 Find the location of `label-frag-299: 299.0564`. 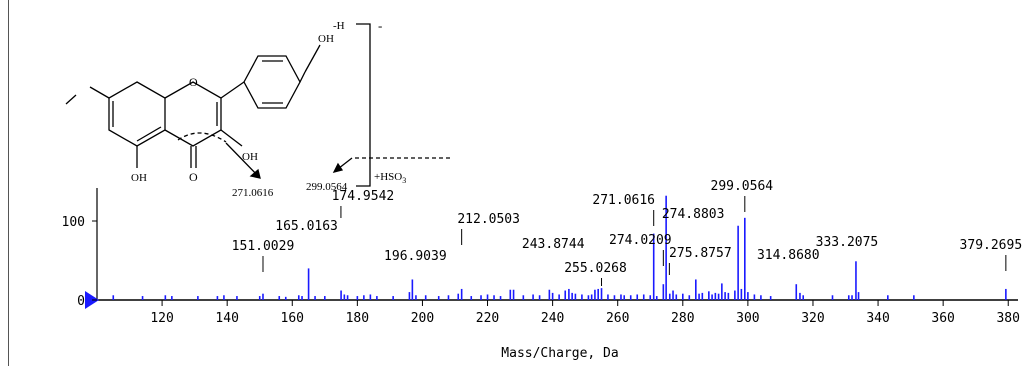

label-frag-299: 299.0564 is located at coordinates (327, 187).